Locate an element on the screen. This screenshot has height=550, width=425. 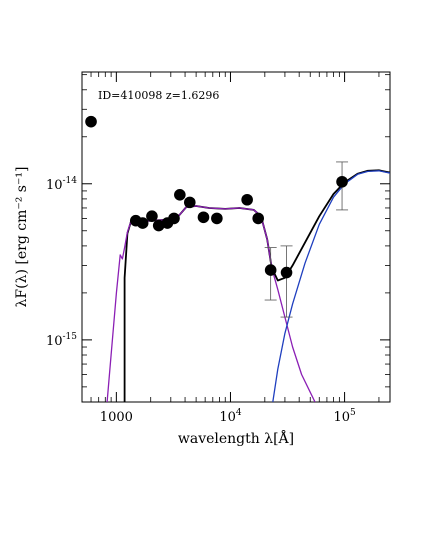
x-tick-label: 1000 is located at coordinates (116, 417).